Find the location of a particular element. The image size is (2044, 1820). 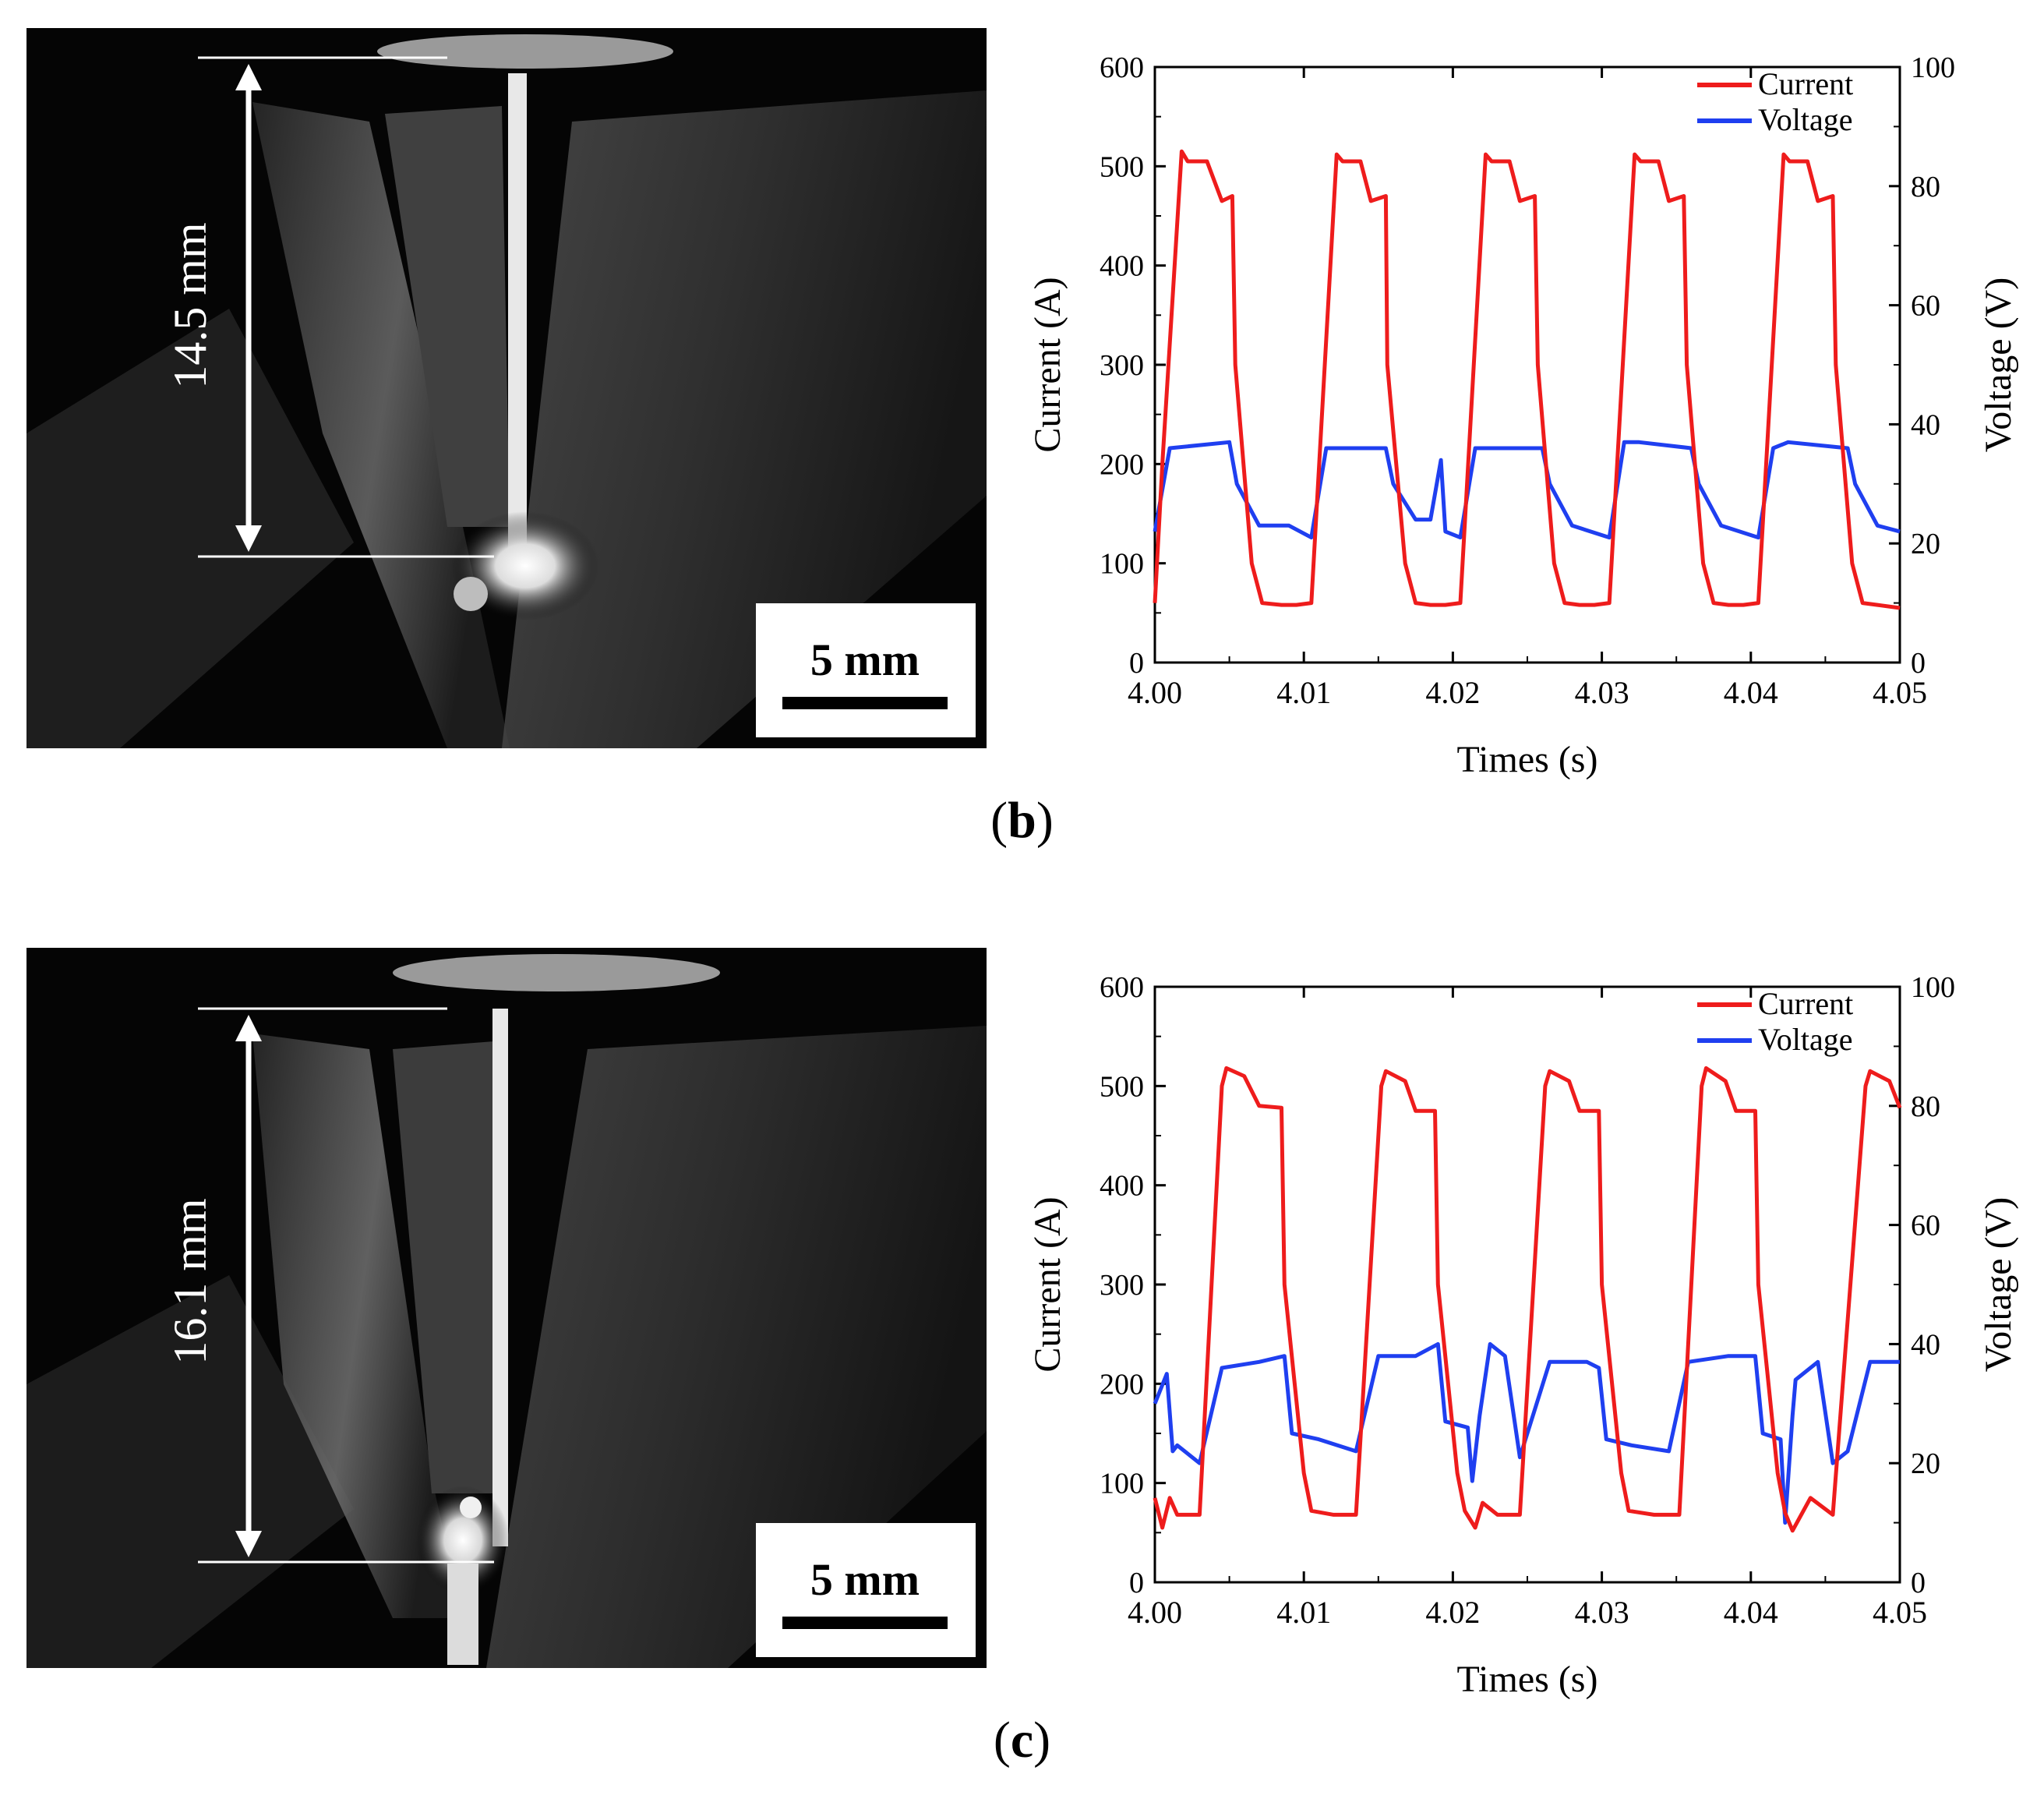

panel-label-letter: c is located at coordinates (1022, 1741).